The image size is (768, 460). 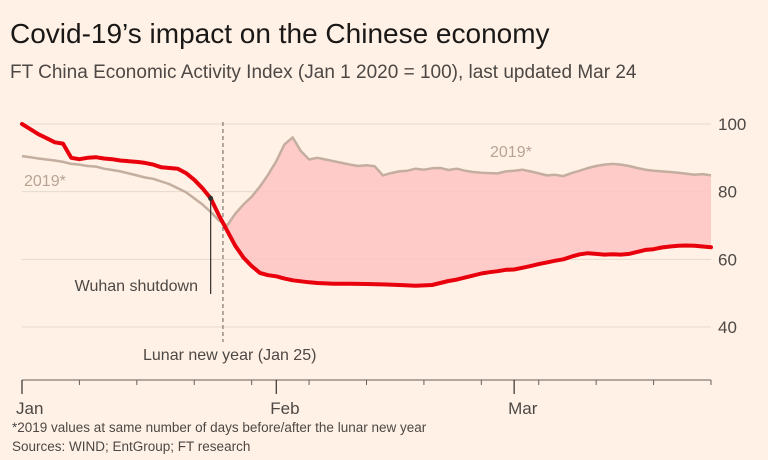 I want to click on y-tick-label: 80, so click(x=727, y=192).